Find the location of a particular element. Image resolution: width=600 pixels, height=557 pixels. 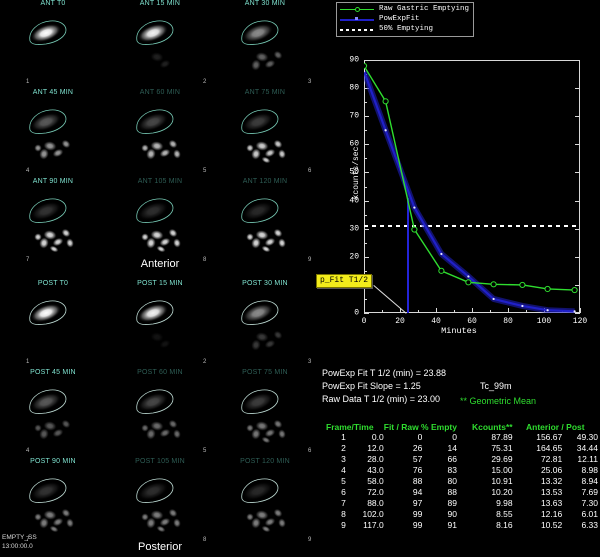

cell-kcounts: 29.69 is located at coordinates (502, 459).